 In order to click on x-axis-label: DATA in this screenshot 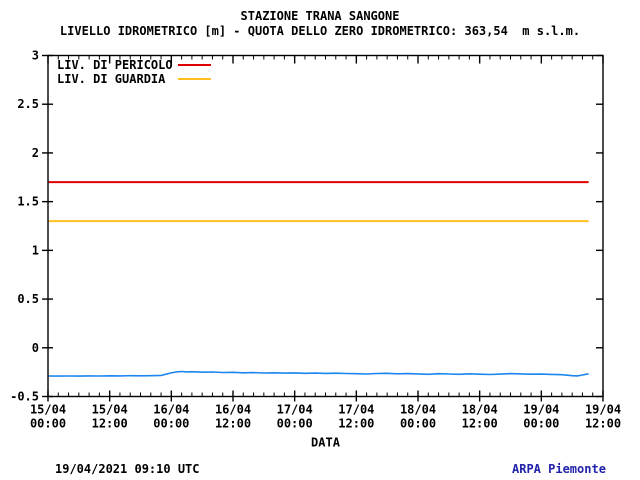, I will do `click(326, 443)`.